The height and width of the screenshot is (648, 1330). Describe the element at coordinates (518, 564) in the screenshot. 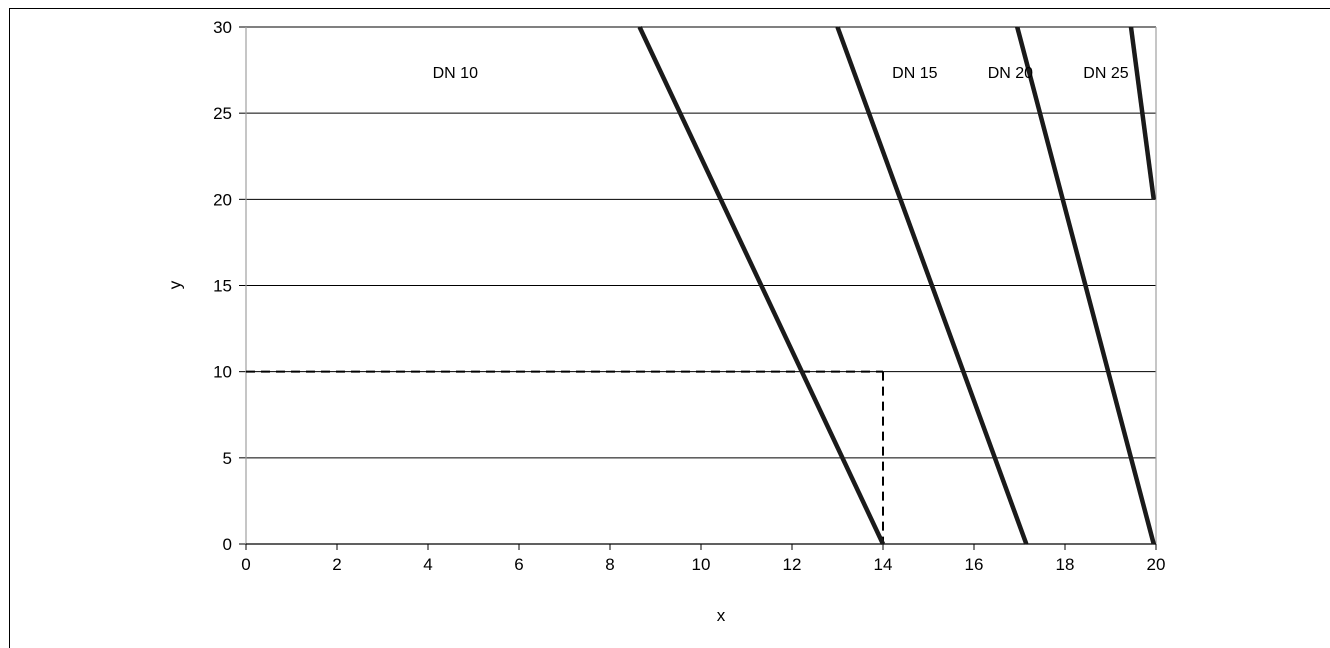

I see `x-tick-label-6: 6` at that location.